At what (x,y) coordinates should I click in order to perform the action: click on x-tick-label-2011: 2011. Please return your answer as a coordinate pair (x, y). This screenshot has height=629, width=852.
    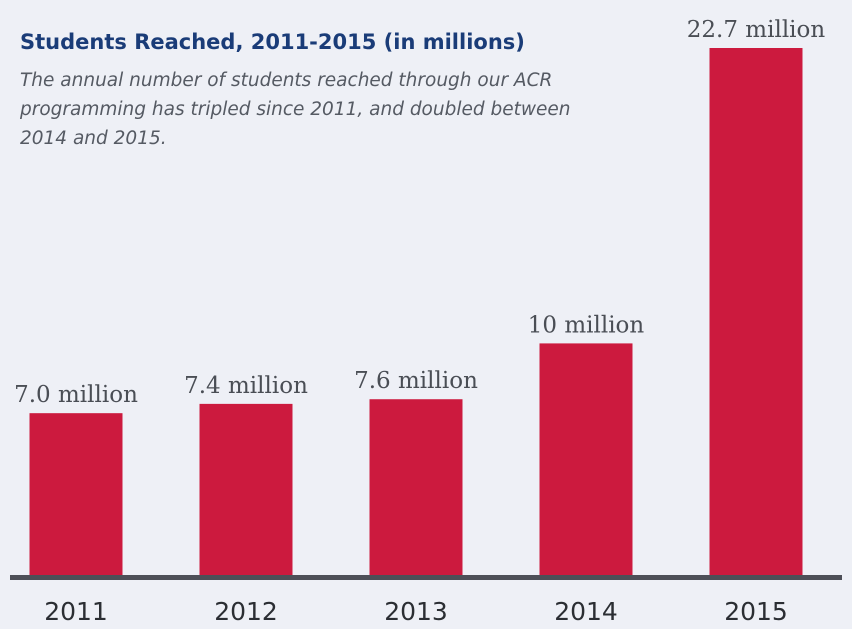
    Looking at the image, I should click on (76, 611).